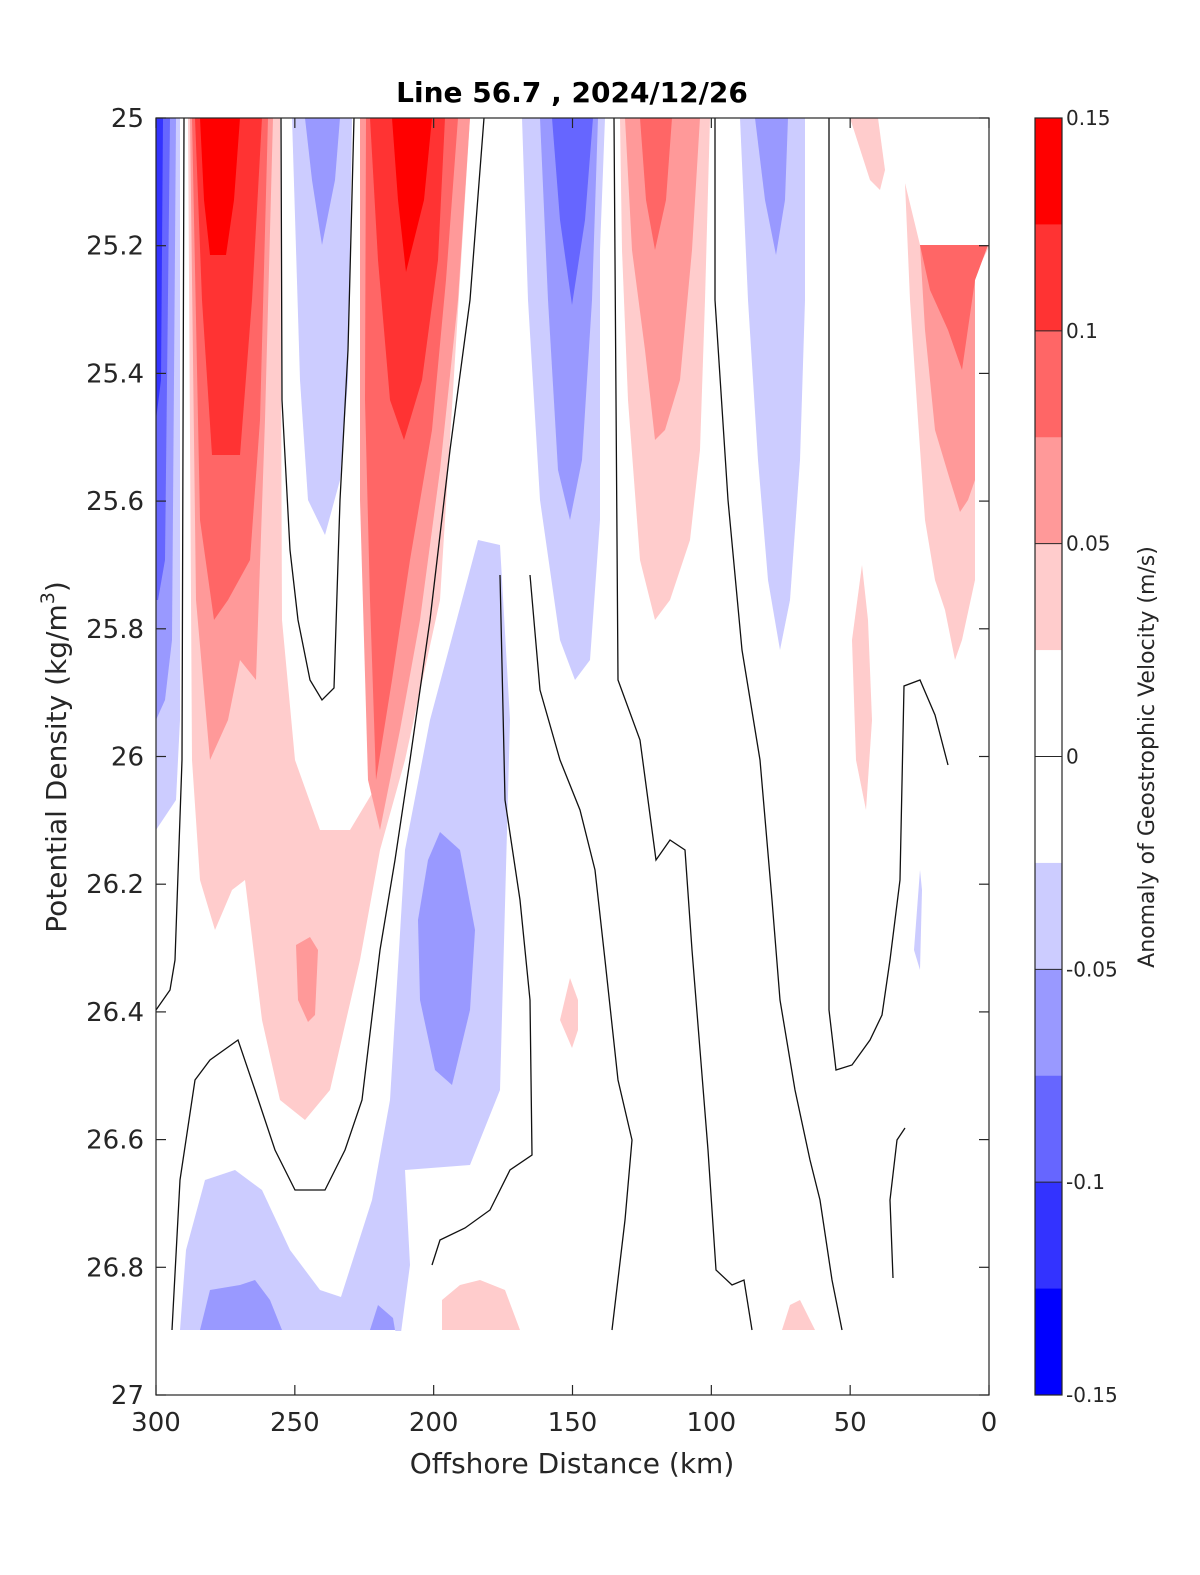 The height and width of the screenshot is (1575, 1200). I want to click on band-neg-1-tiny, so click(918, 920).